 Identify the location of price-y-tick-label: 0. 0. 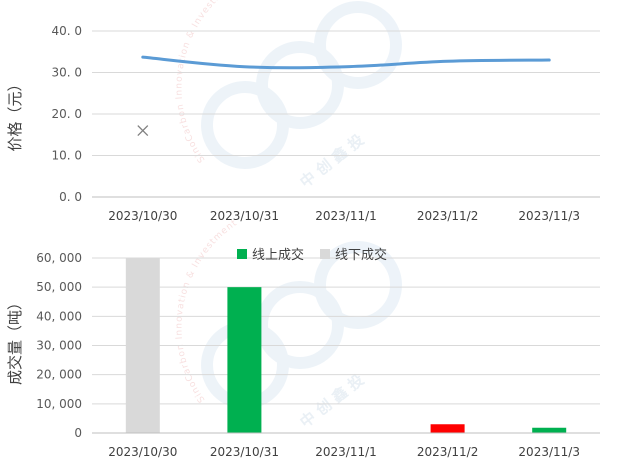
(70, 197).